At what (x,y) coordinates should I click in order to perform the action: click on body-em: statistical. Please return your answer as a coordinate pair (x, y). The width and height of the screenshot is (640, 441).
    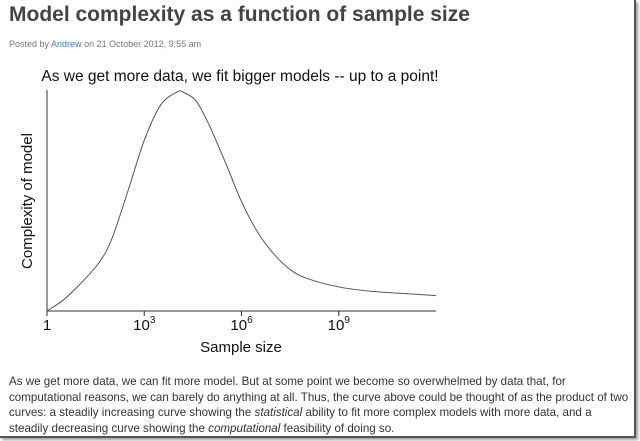
    Looking at the image, I should click on (278, 412).